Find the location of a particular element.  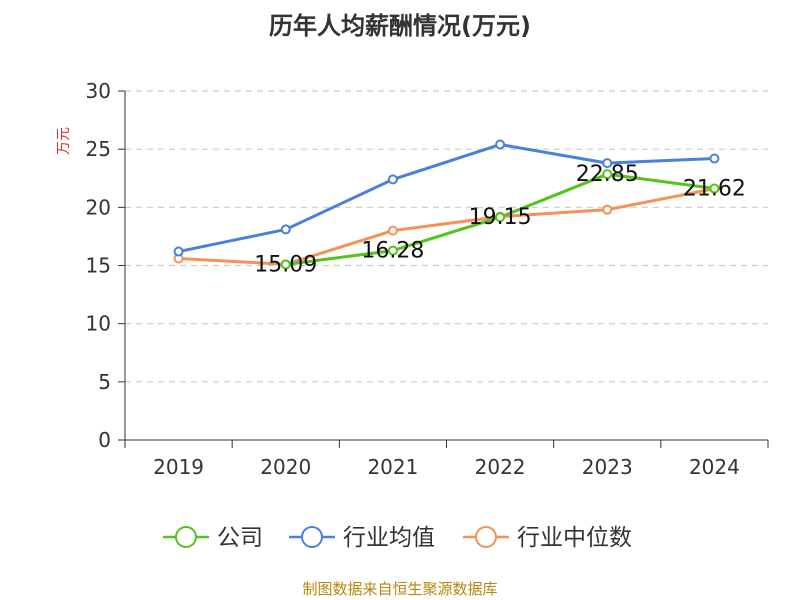

series-lines is located at coordinates (446, 204).